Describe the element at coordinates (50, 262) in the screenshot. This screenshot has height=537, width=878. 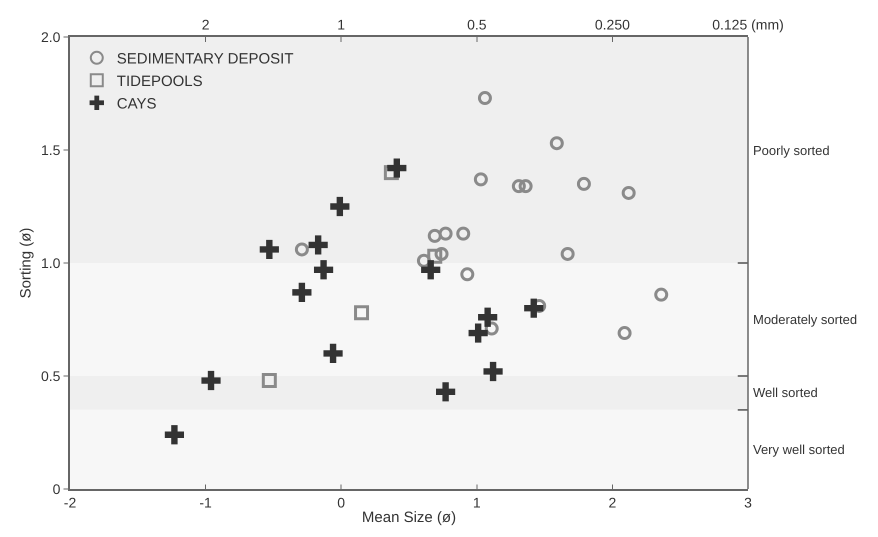
I see `y-tick-label: 1.0` at that location.